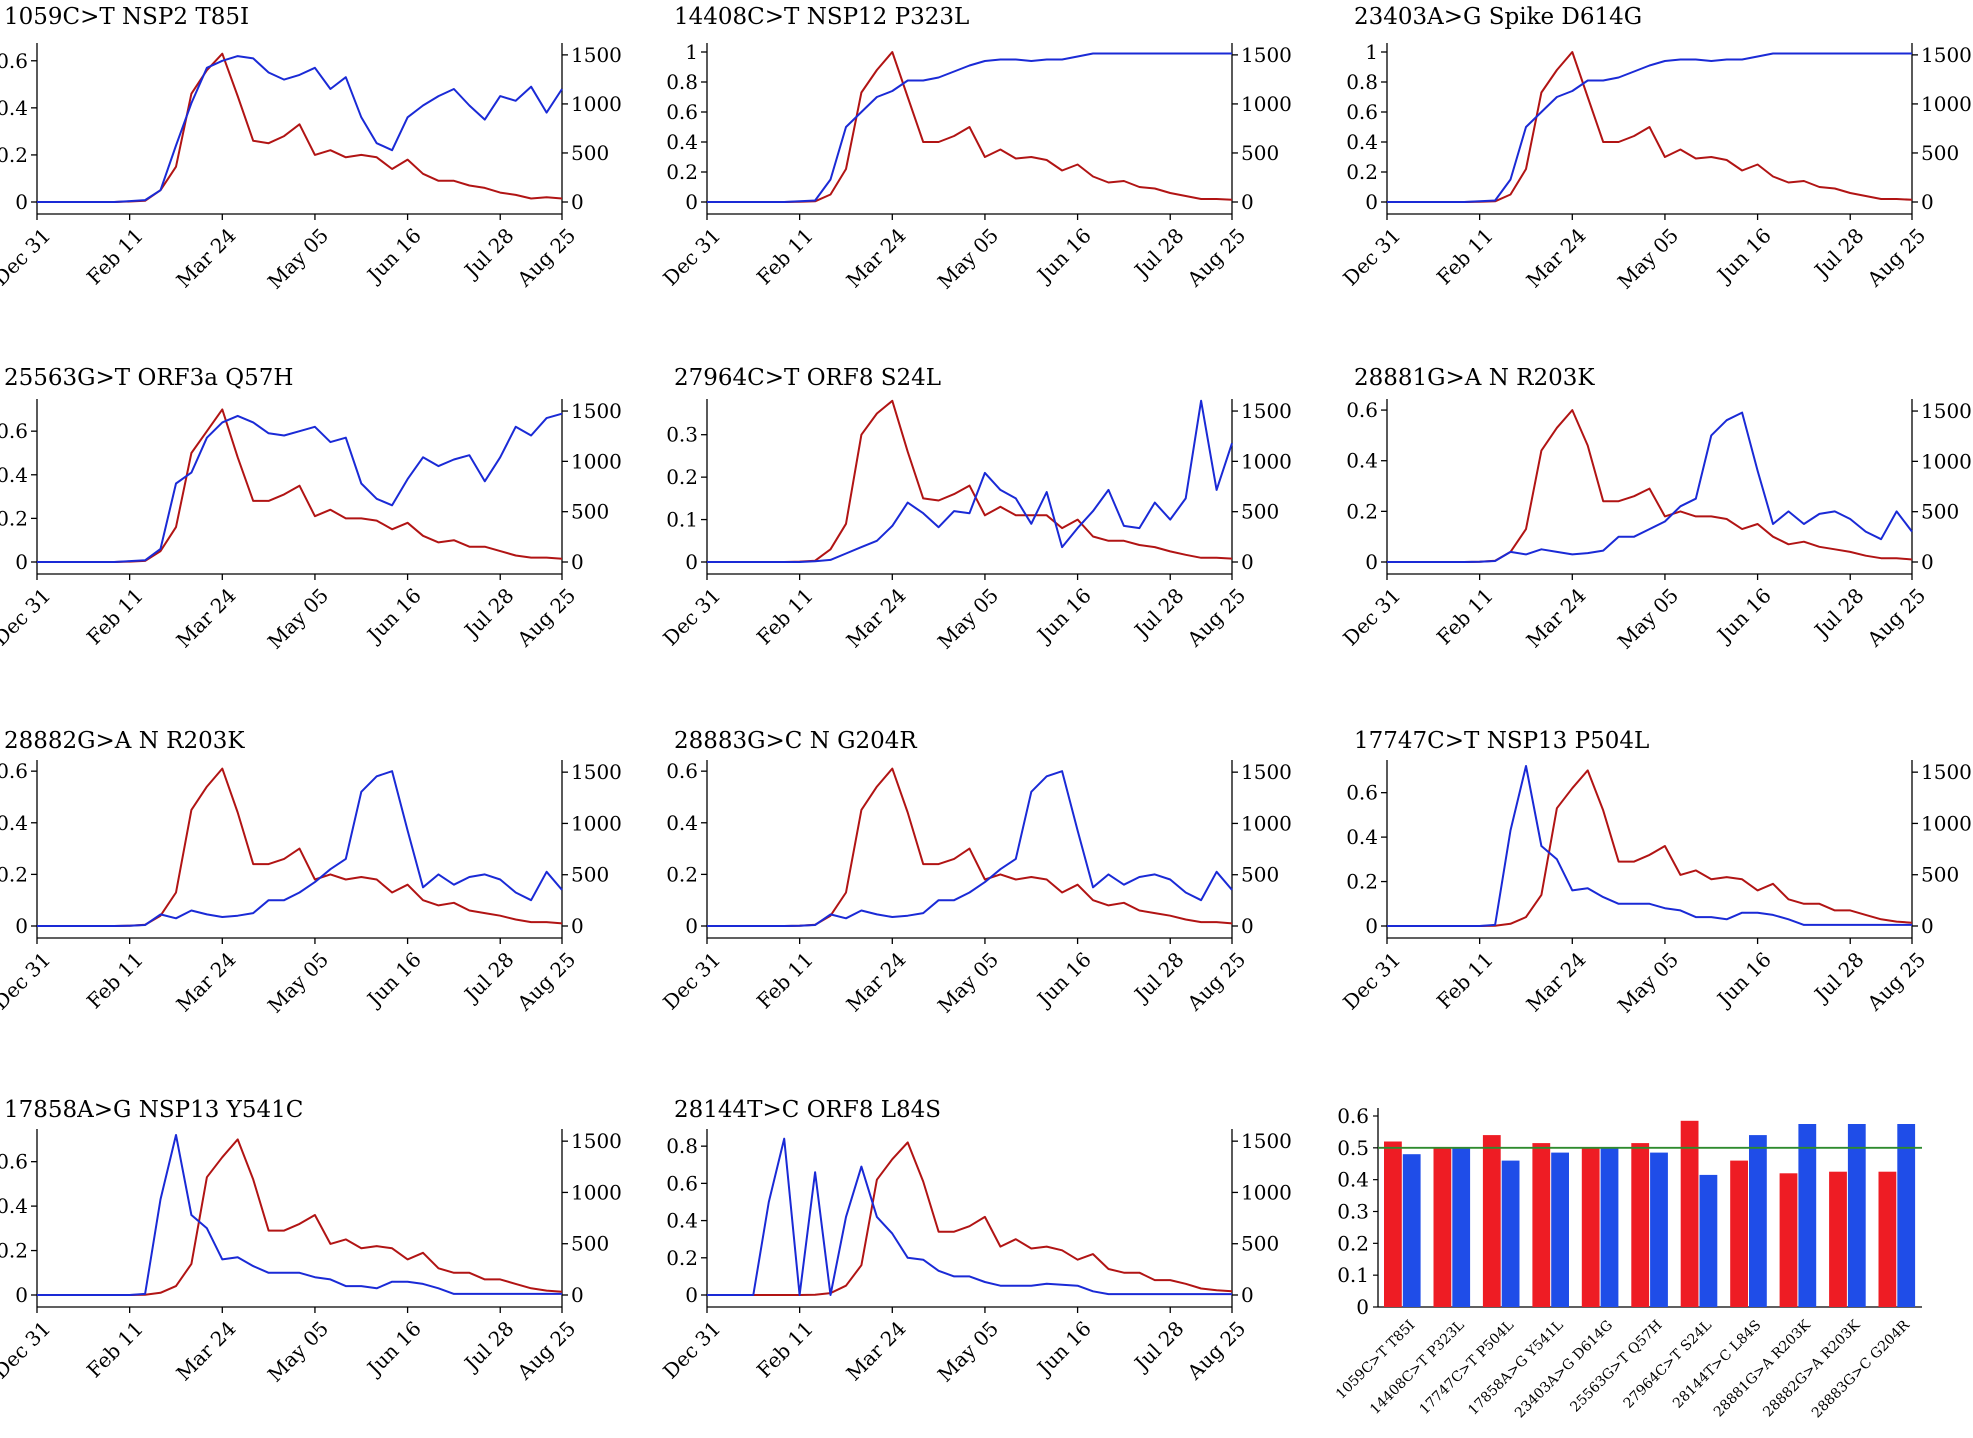 This screenshot has width=1973, height=1438. I want to click on panel-title: 28144T>C ORF8 L84S, so click(807, 1110).